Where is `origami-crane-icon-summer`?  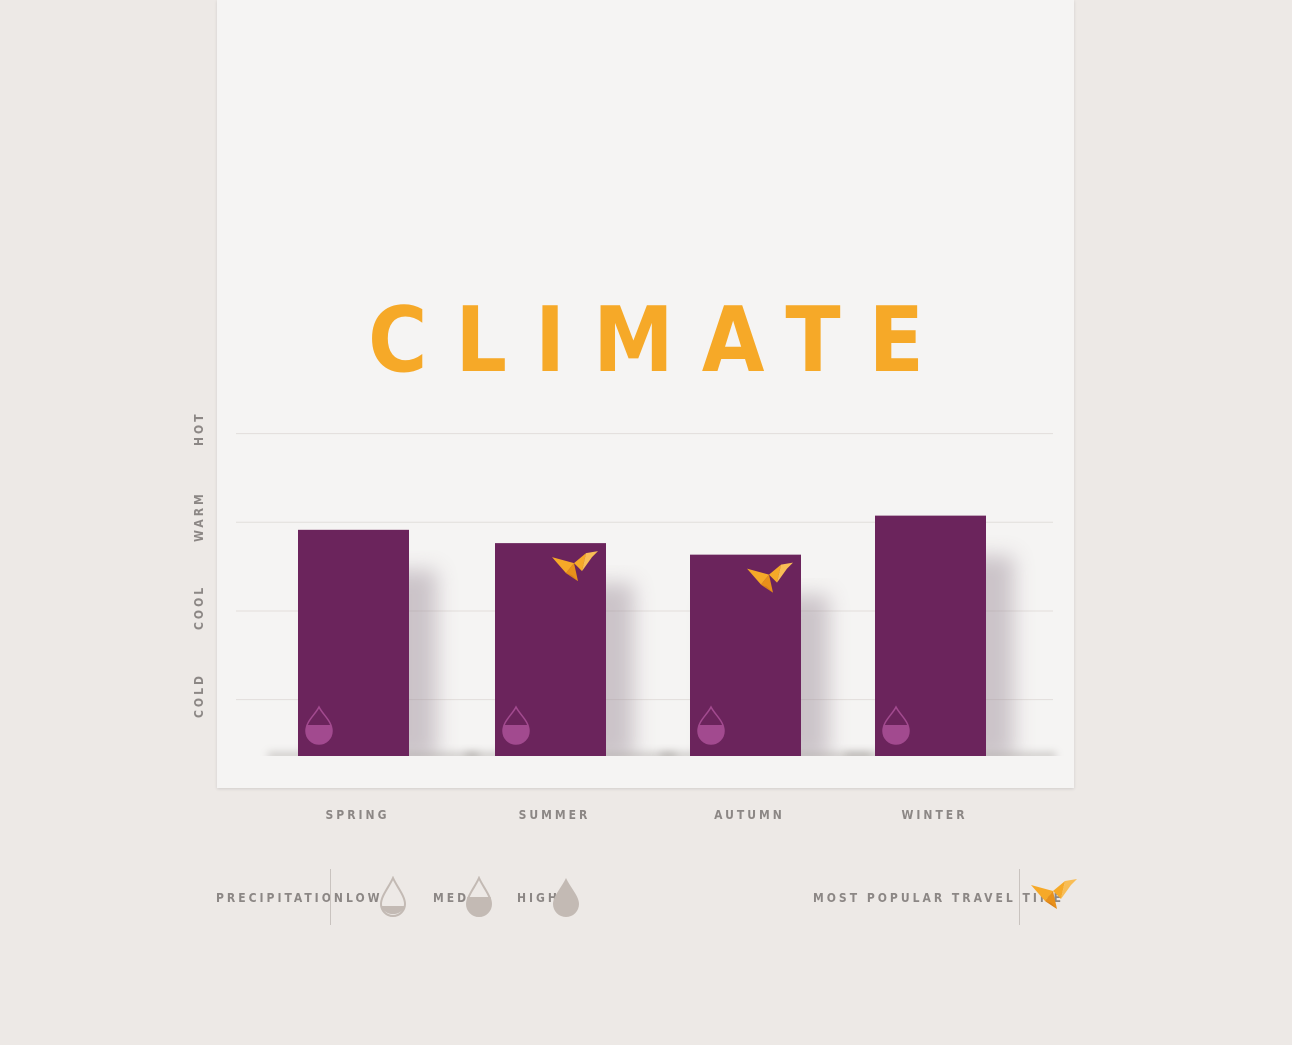
origami-crane-icon-summer is located at coordinates (575, 566).